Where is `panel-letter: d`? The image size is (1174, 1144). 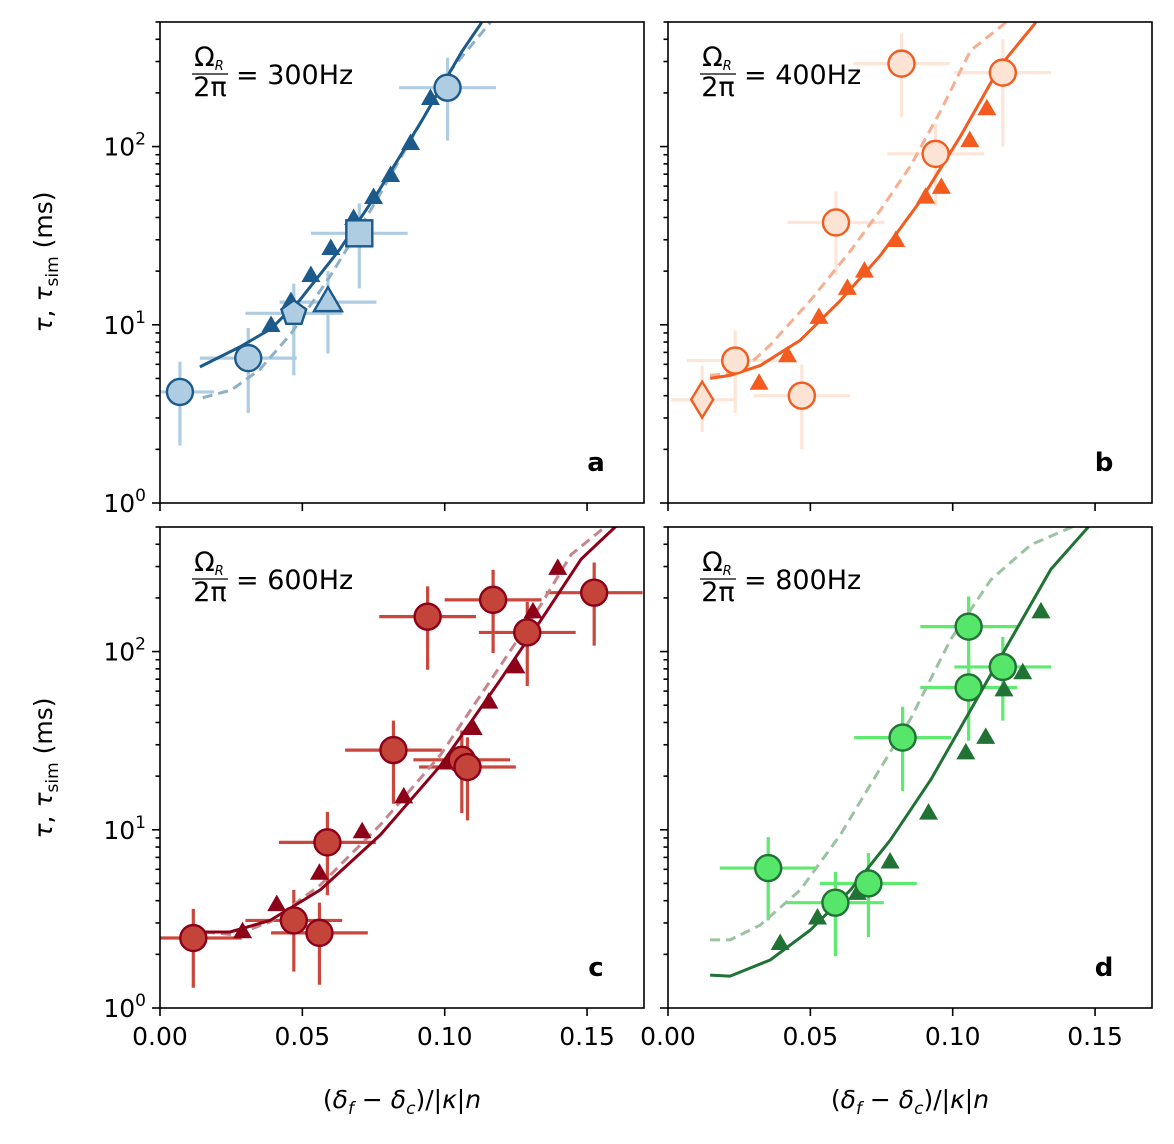
panel-letter: d is located at coordinates (1104, 968).